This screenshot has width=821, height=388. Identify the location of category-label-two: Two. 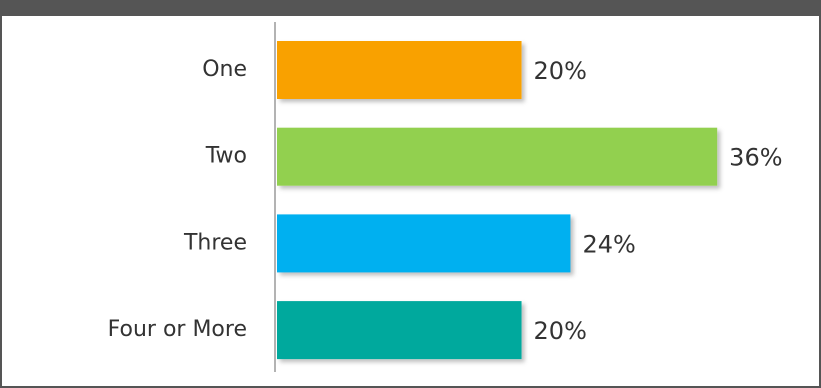
(226, 156).